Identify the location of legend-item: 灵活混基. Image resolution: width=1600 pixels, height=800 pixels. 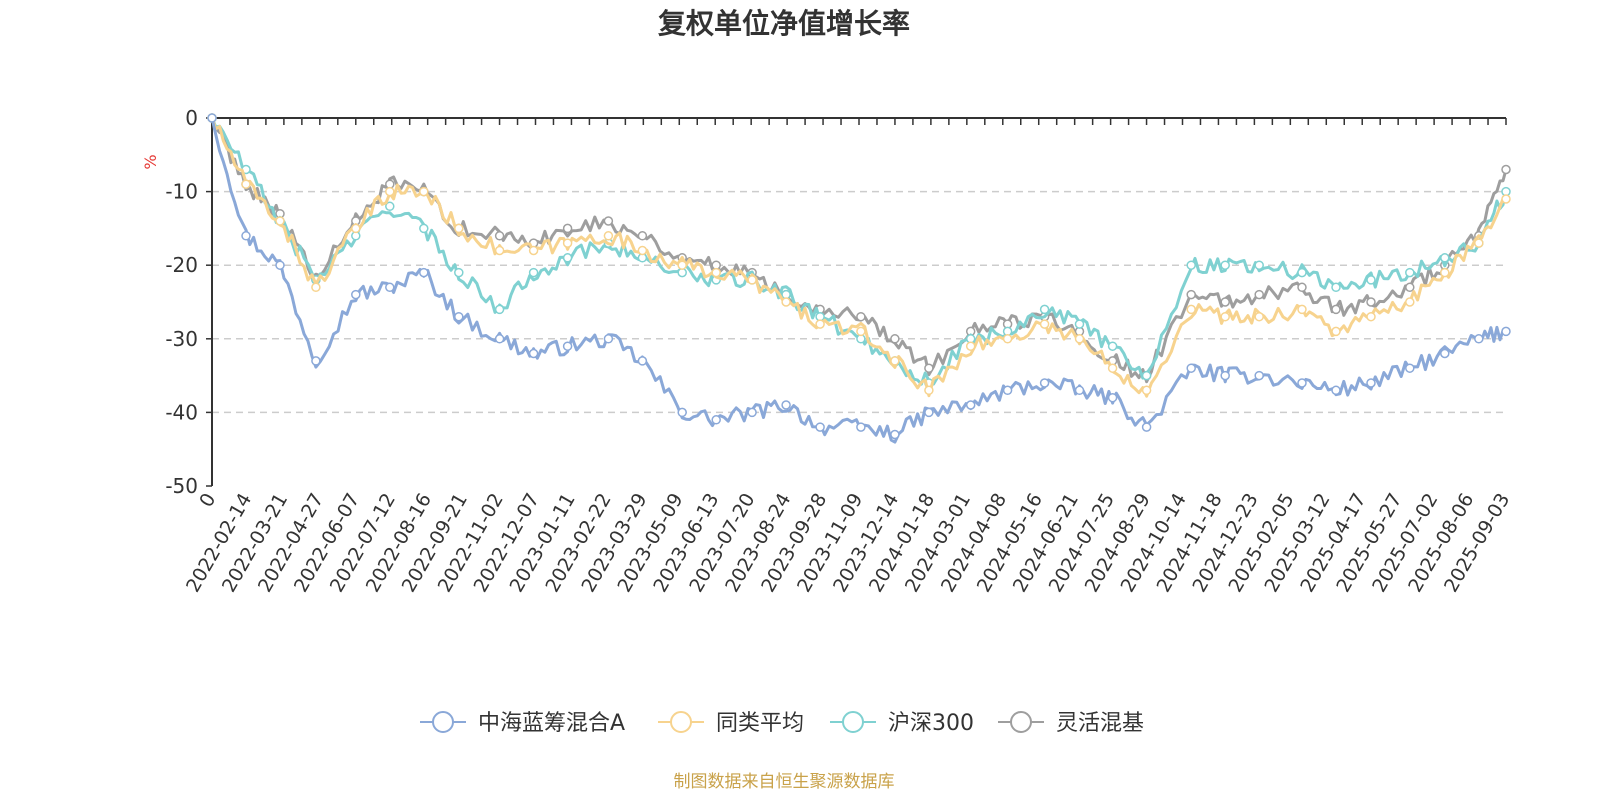
(1071, 723).